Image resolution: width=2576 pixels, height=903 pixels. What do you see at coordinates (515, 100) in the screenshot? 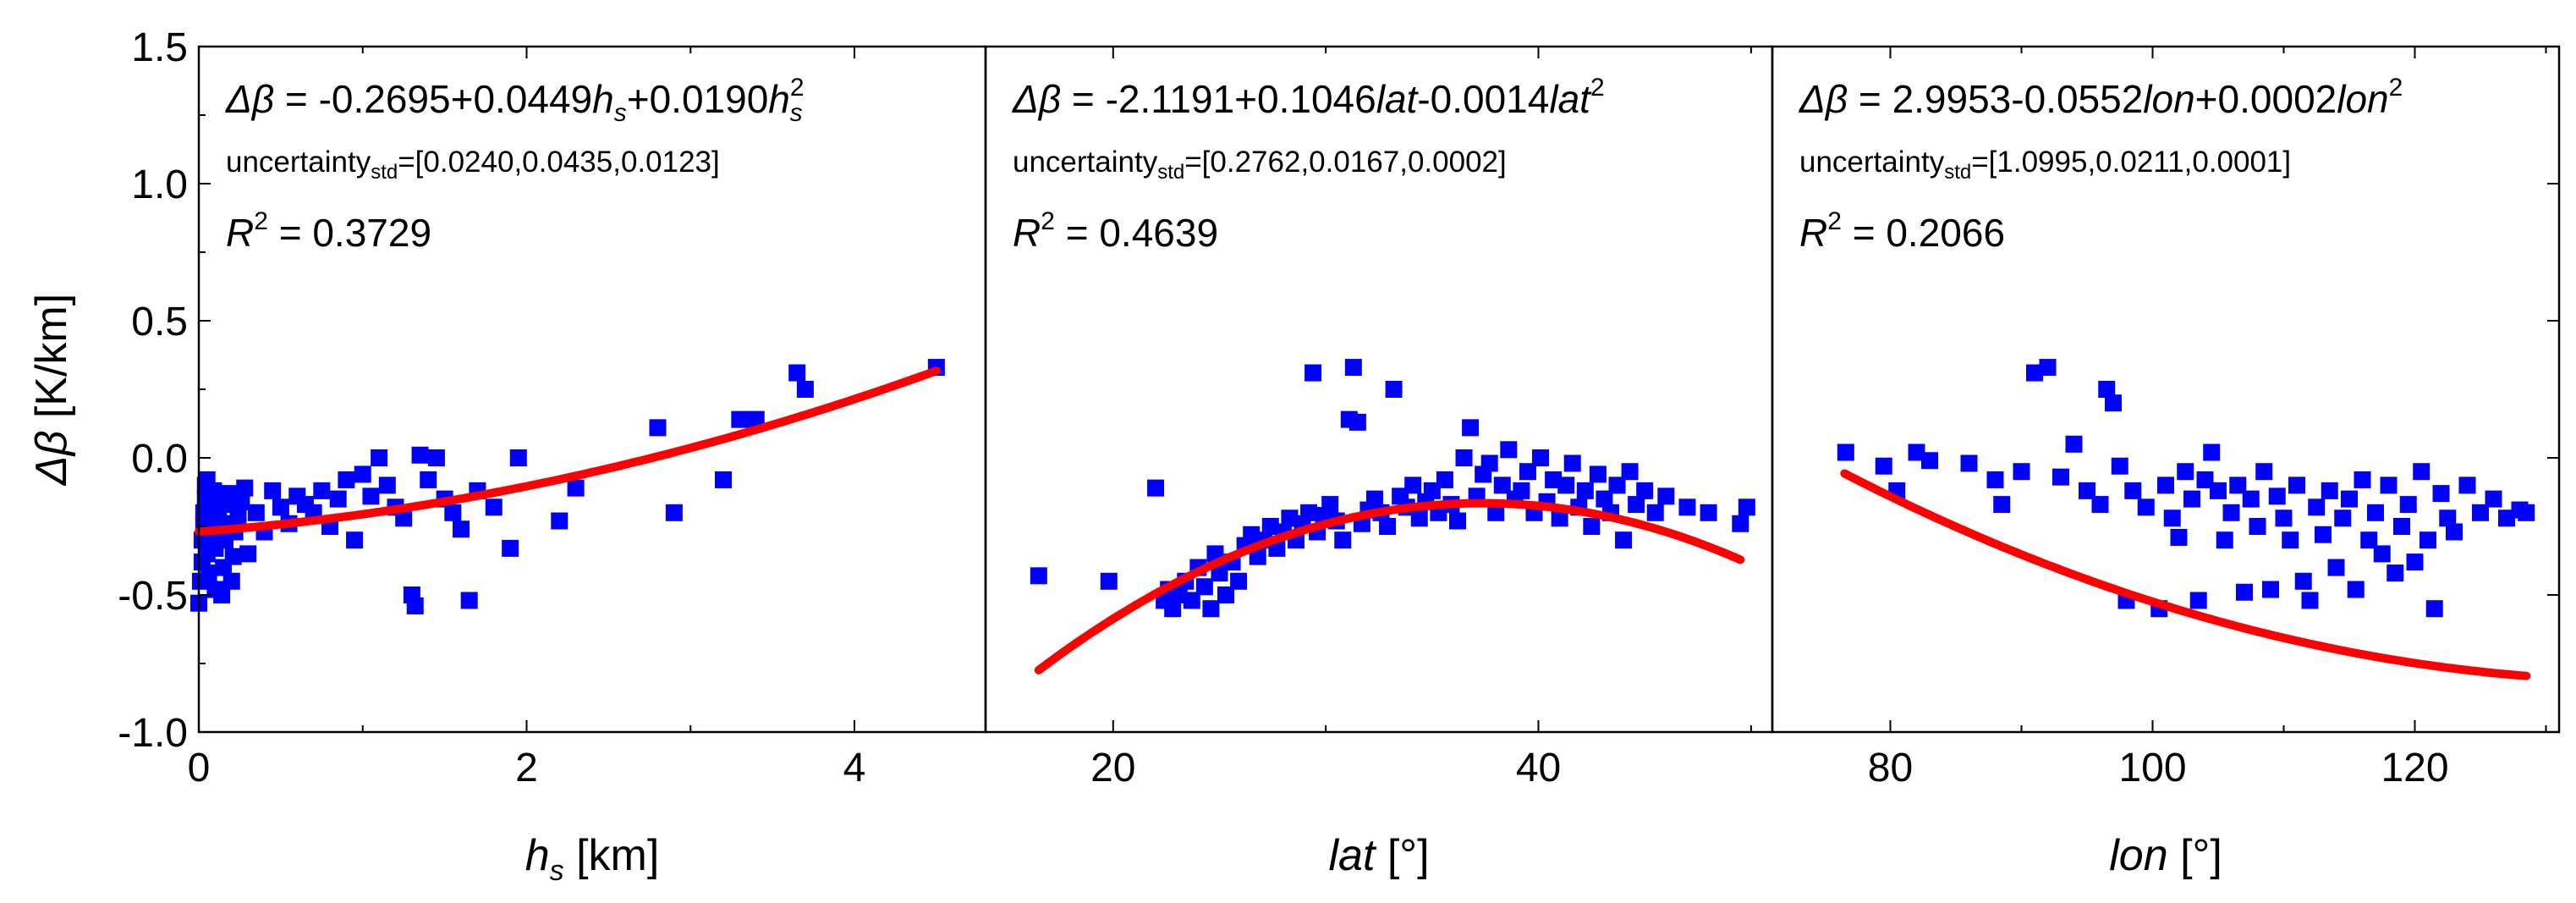
I see `fit-equation: Δβ = -0.2695+0.0449hs+0.0190h2 s` at bounding box center [515, 100].